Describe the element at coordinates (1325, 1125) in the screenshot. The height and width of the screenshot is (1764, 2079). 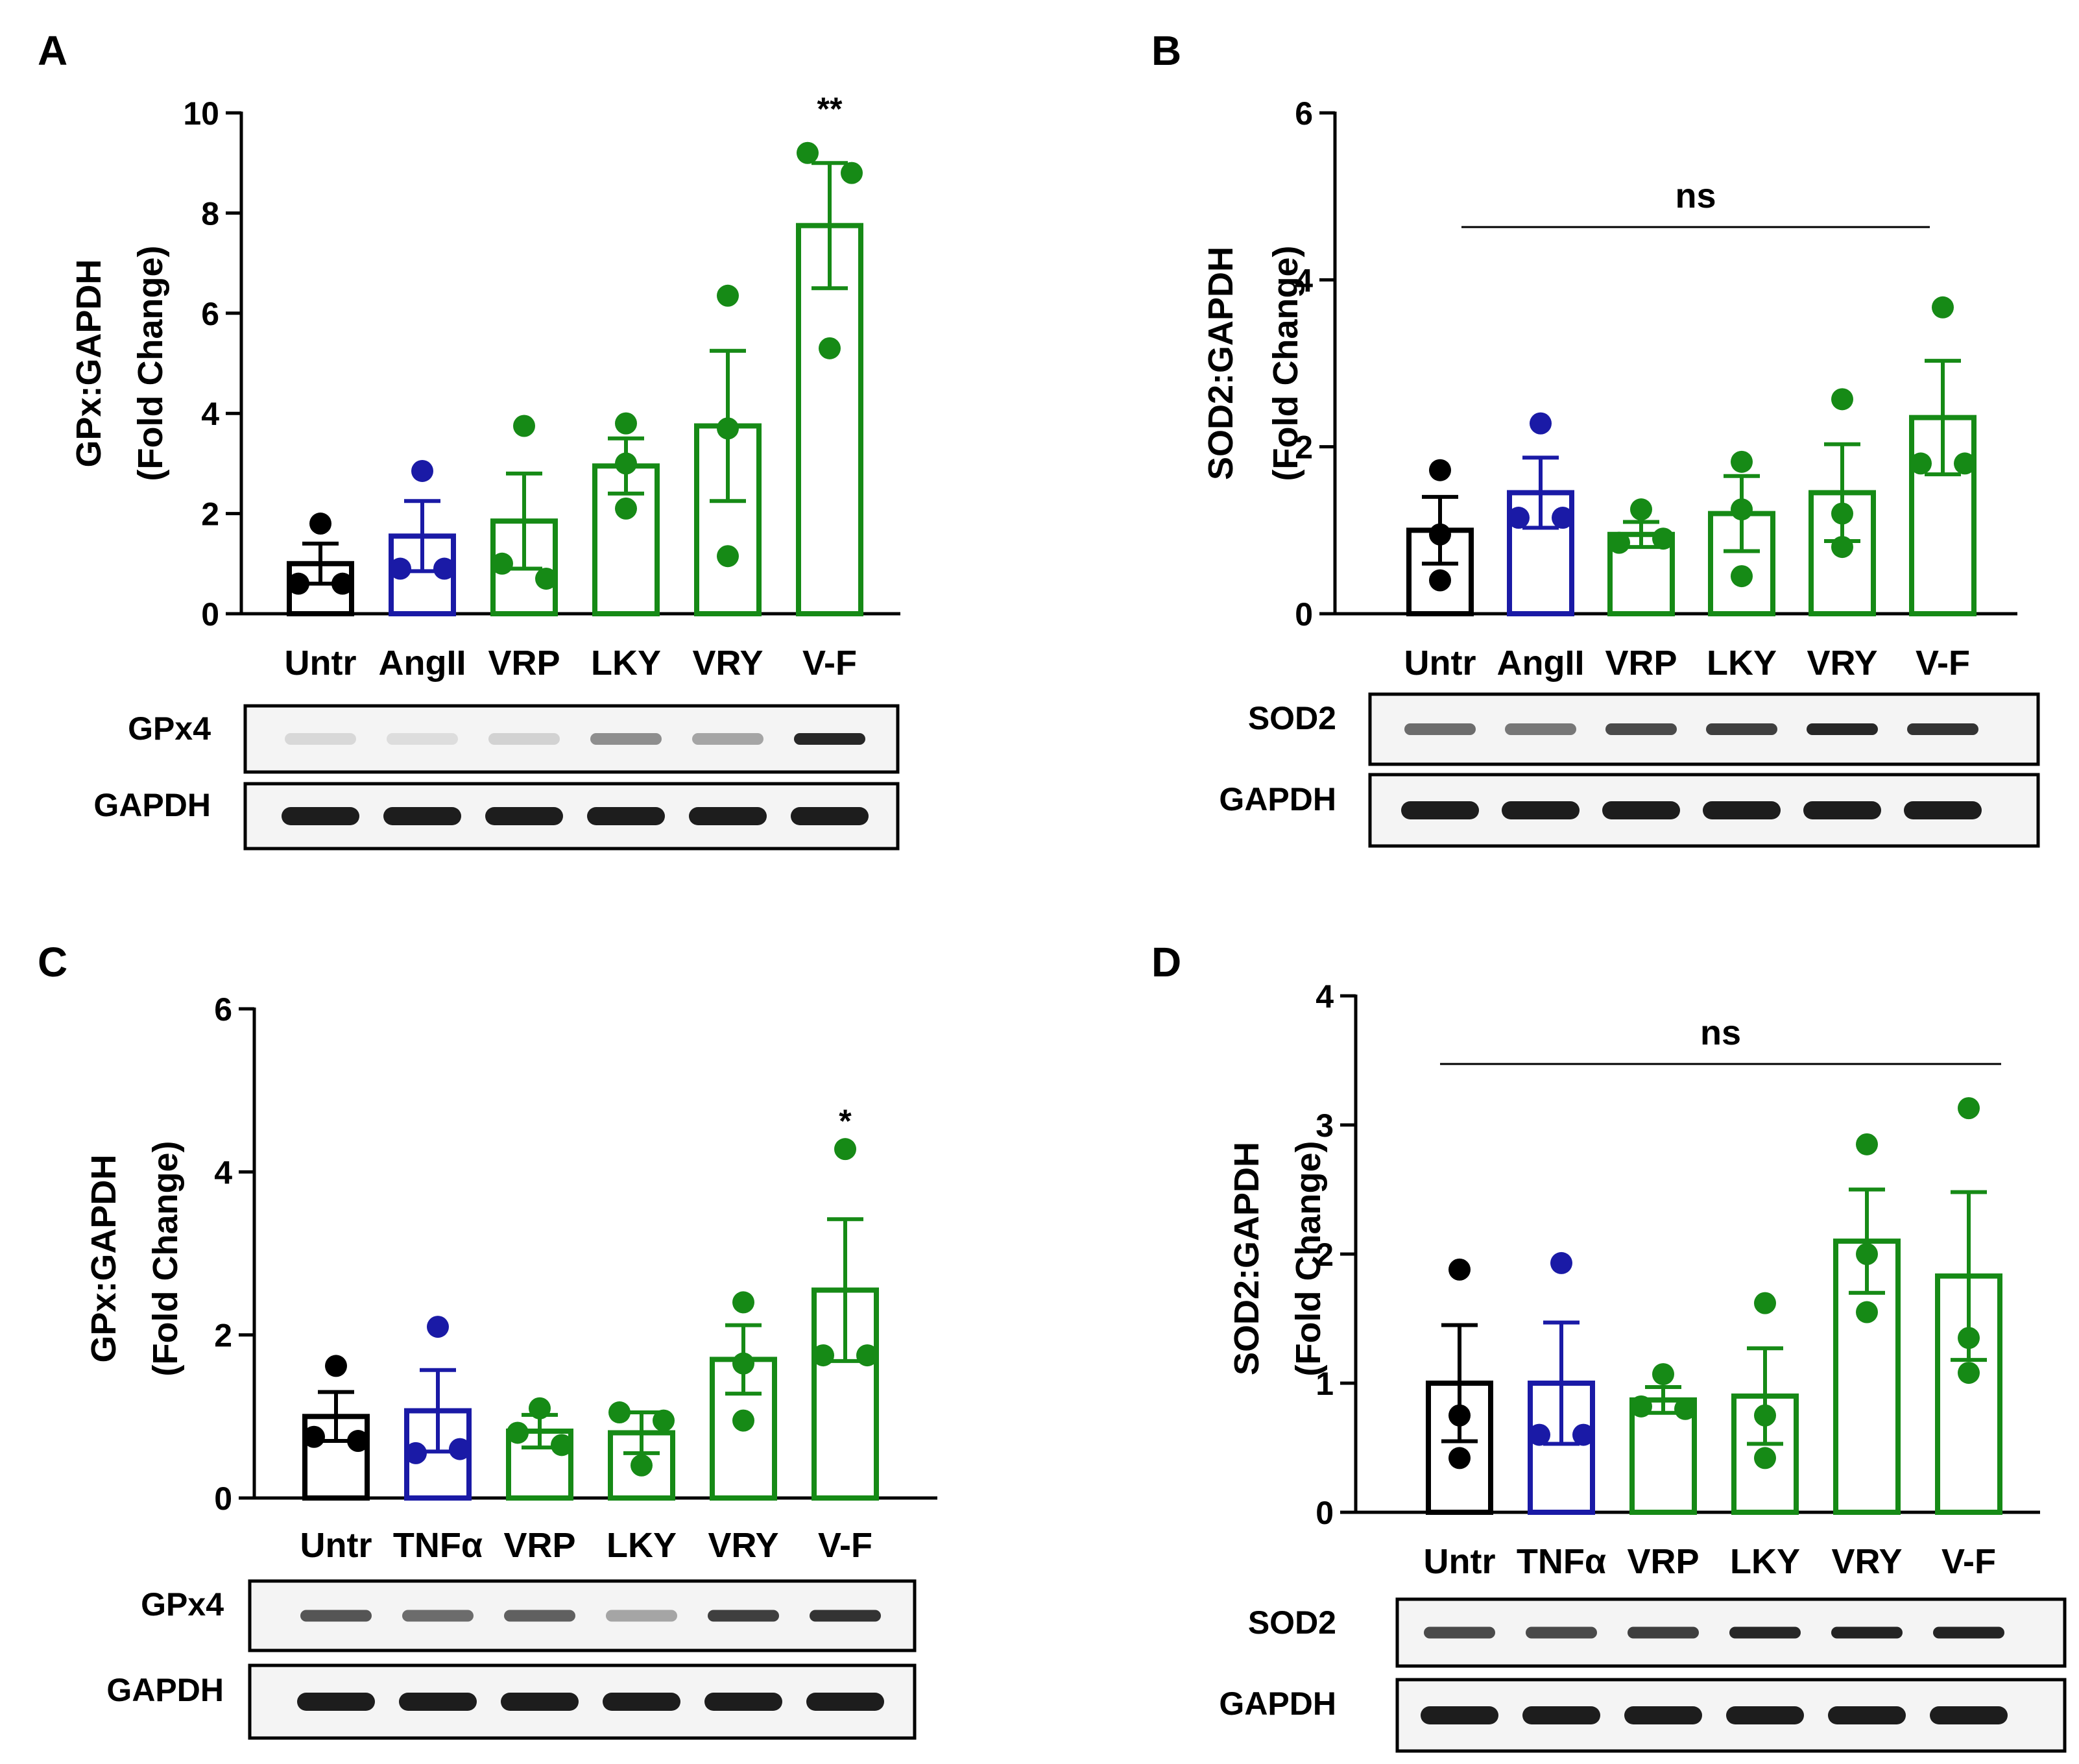
I see `y-tick-label: 3` at that location.